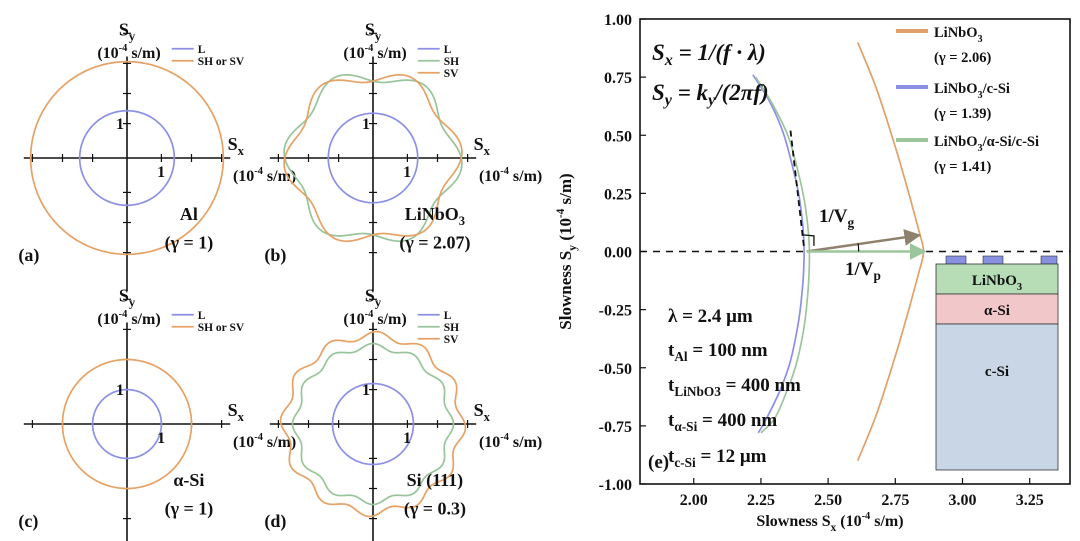 Image resolution: width=1080 pixels, height=541 pixels. Describe the element at coordinates (275, 521) in the screenshot. I see `panel-label: (d)` at that location.